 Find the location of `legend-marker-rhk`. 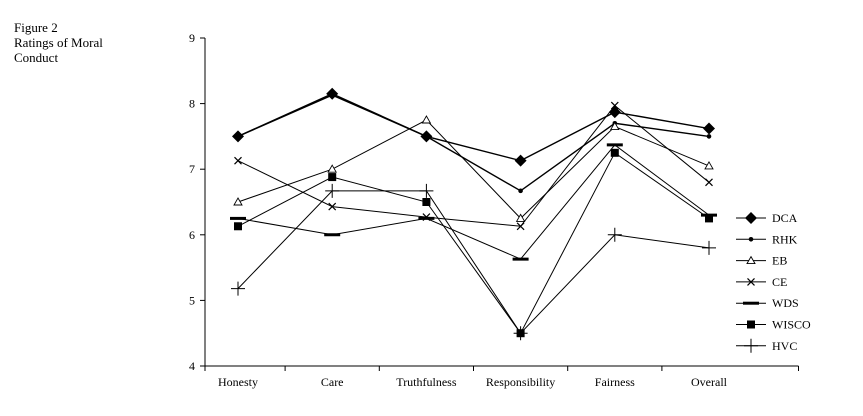

legend-marker-rhk is located at coordinates (751, 239).